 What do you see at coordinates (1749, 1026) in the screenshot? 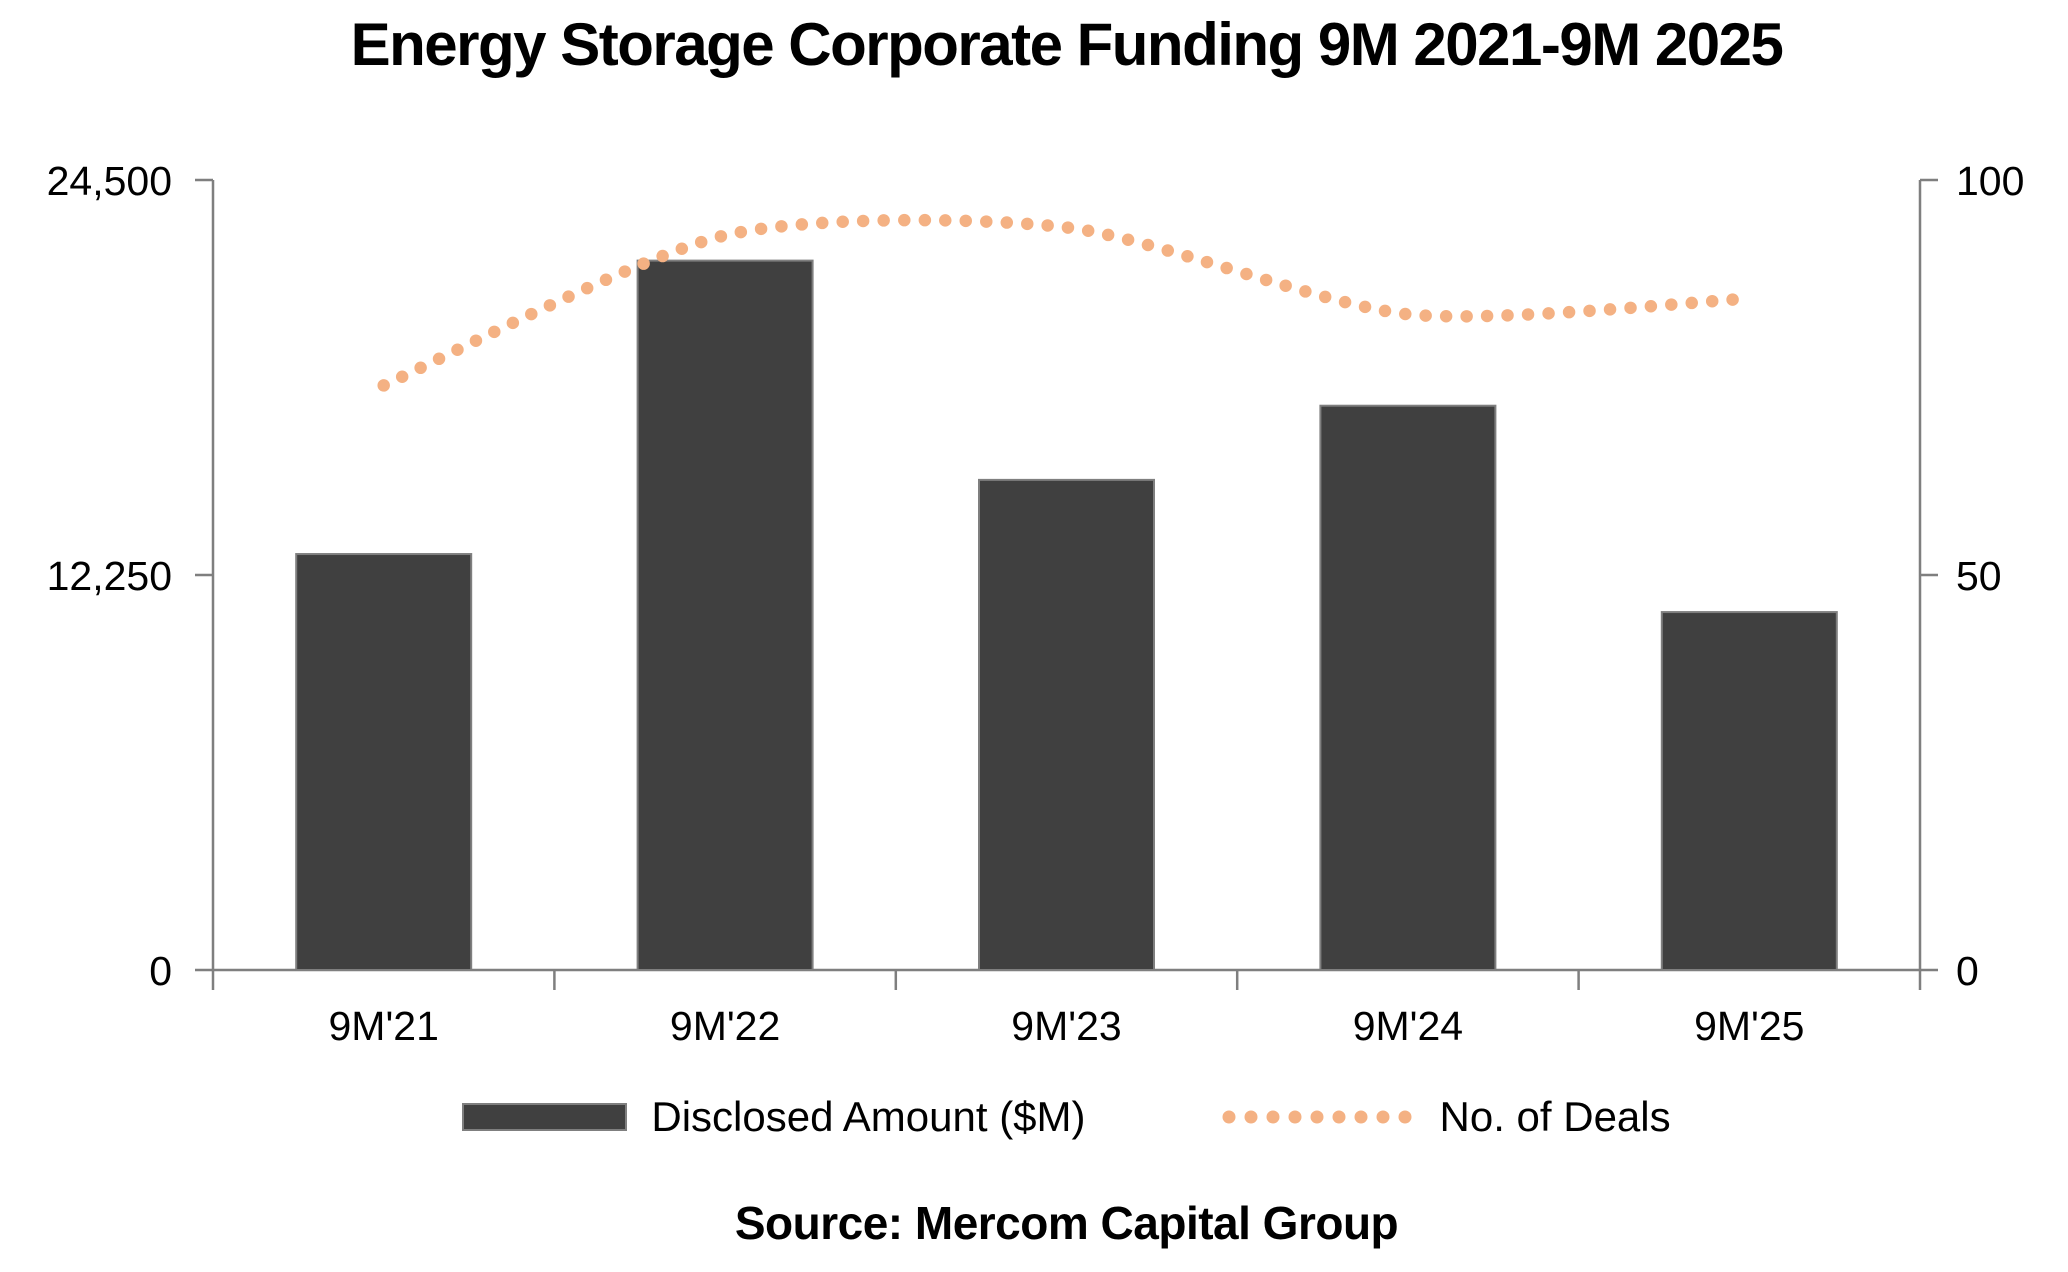
I see `x-axis-category-label: 9M'25` at bounding box center [1749, 1026].